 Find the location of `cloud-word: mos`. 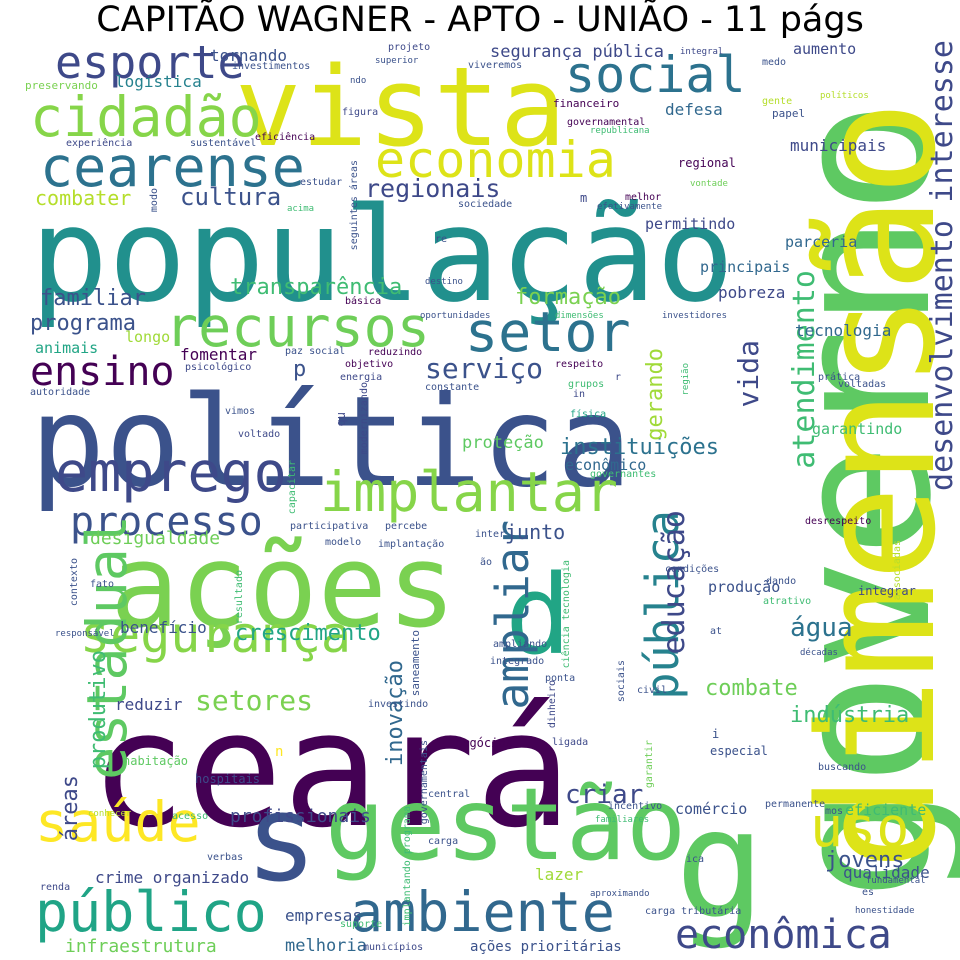

cloud-word: mos is located at coordinates (834, 811).